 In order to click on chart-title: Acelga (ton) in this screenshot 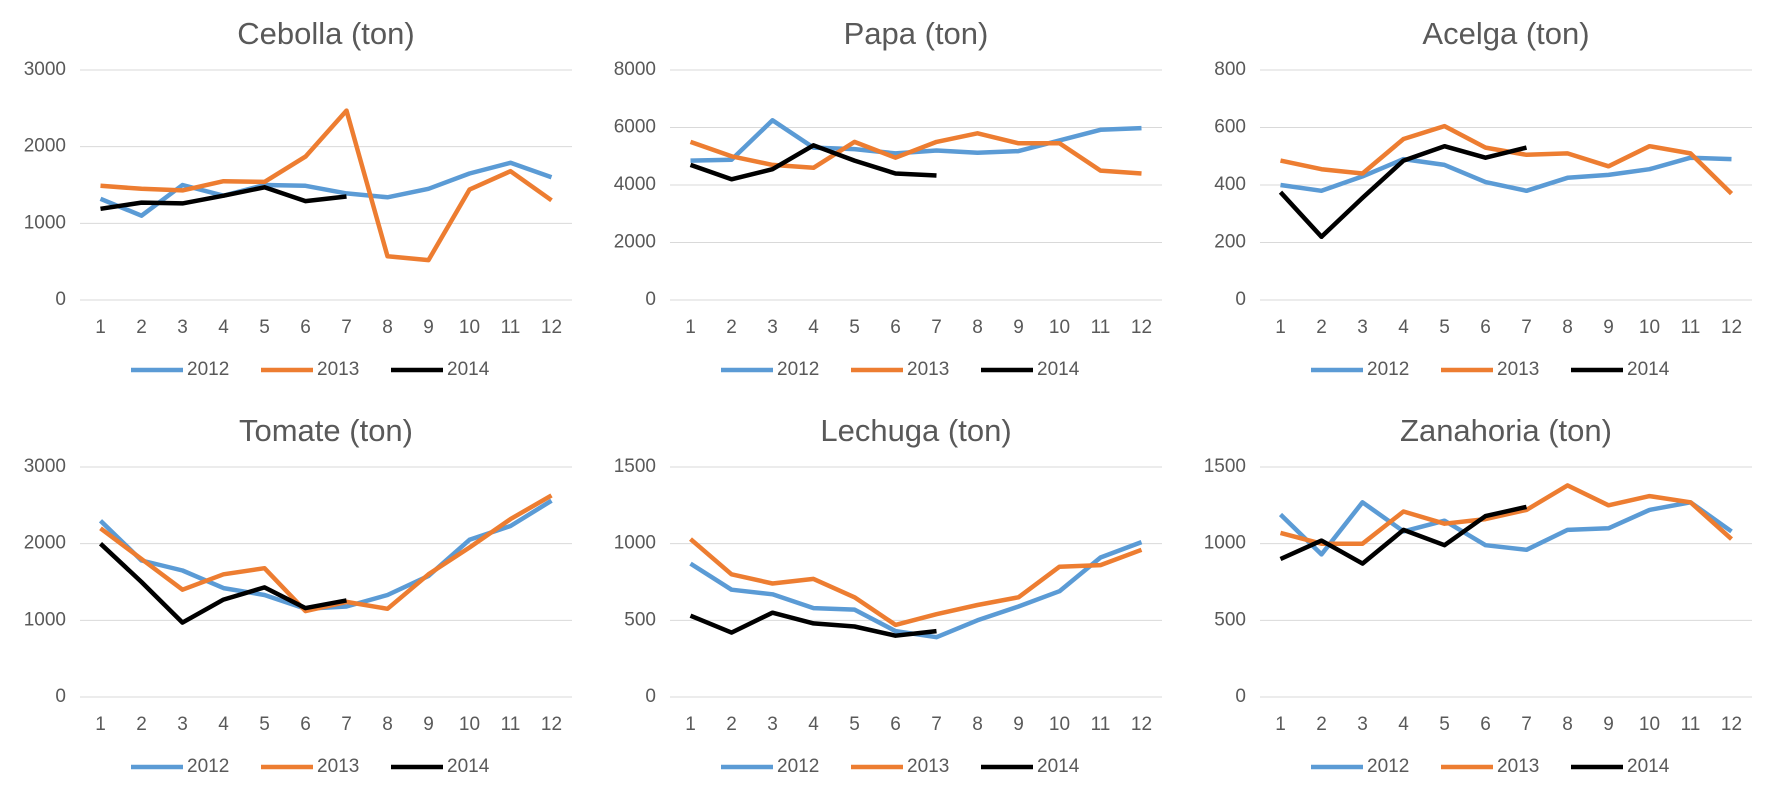, I will do `click(1505, 33)`.